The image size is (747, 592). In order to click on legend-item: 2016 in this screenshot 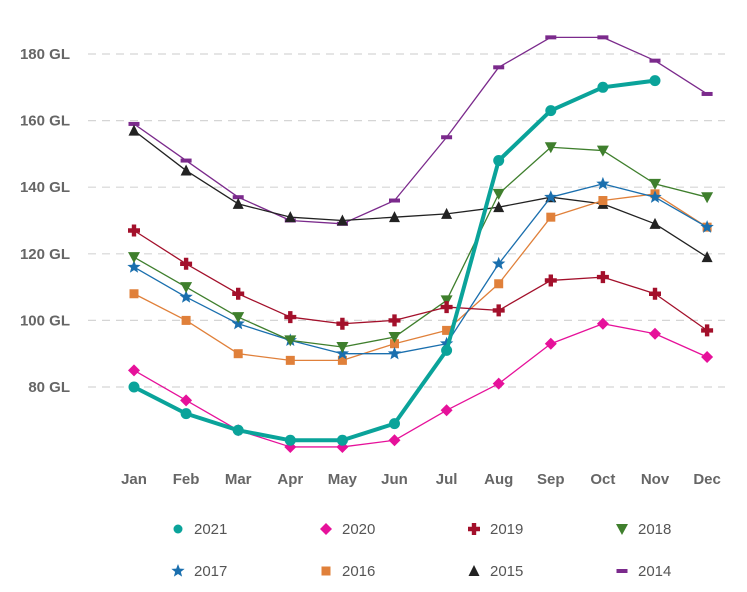, I will do `click(348, 571)`.